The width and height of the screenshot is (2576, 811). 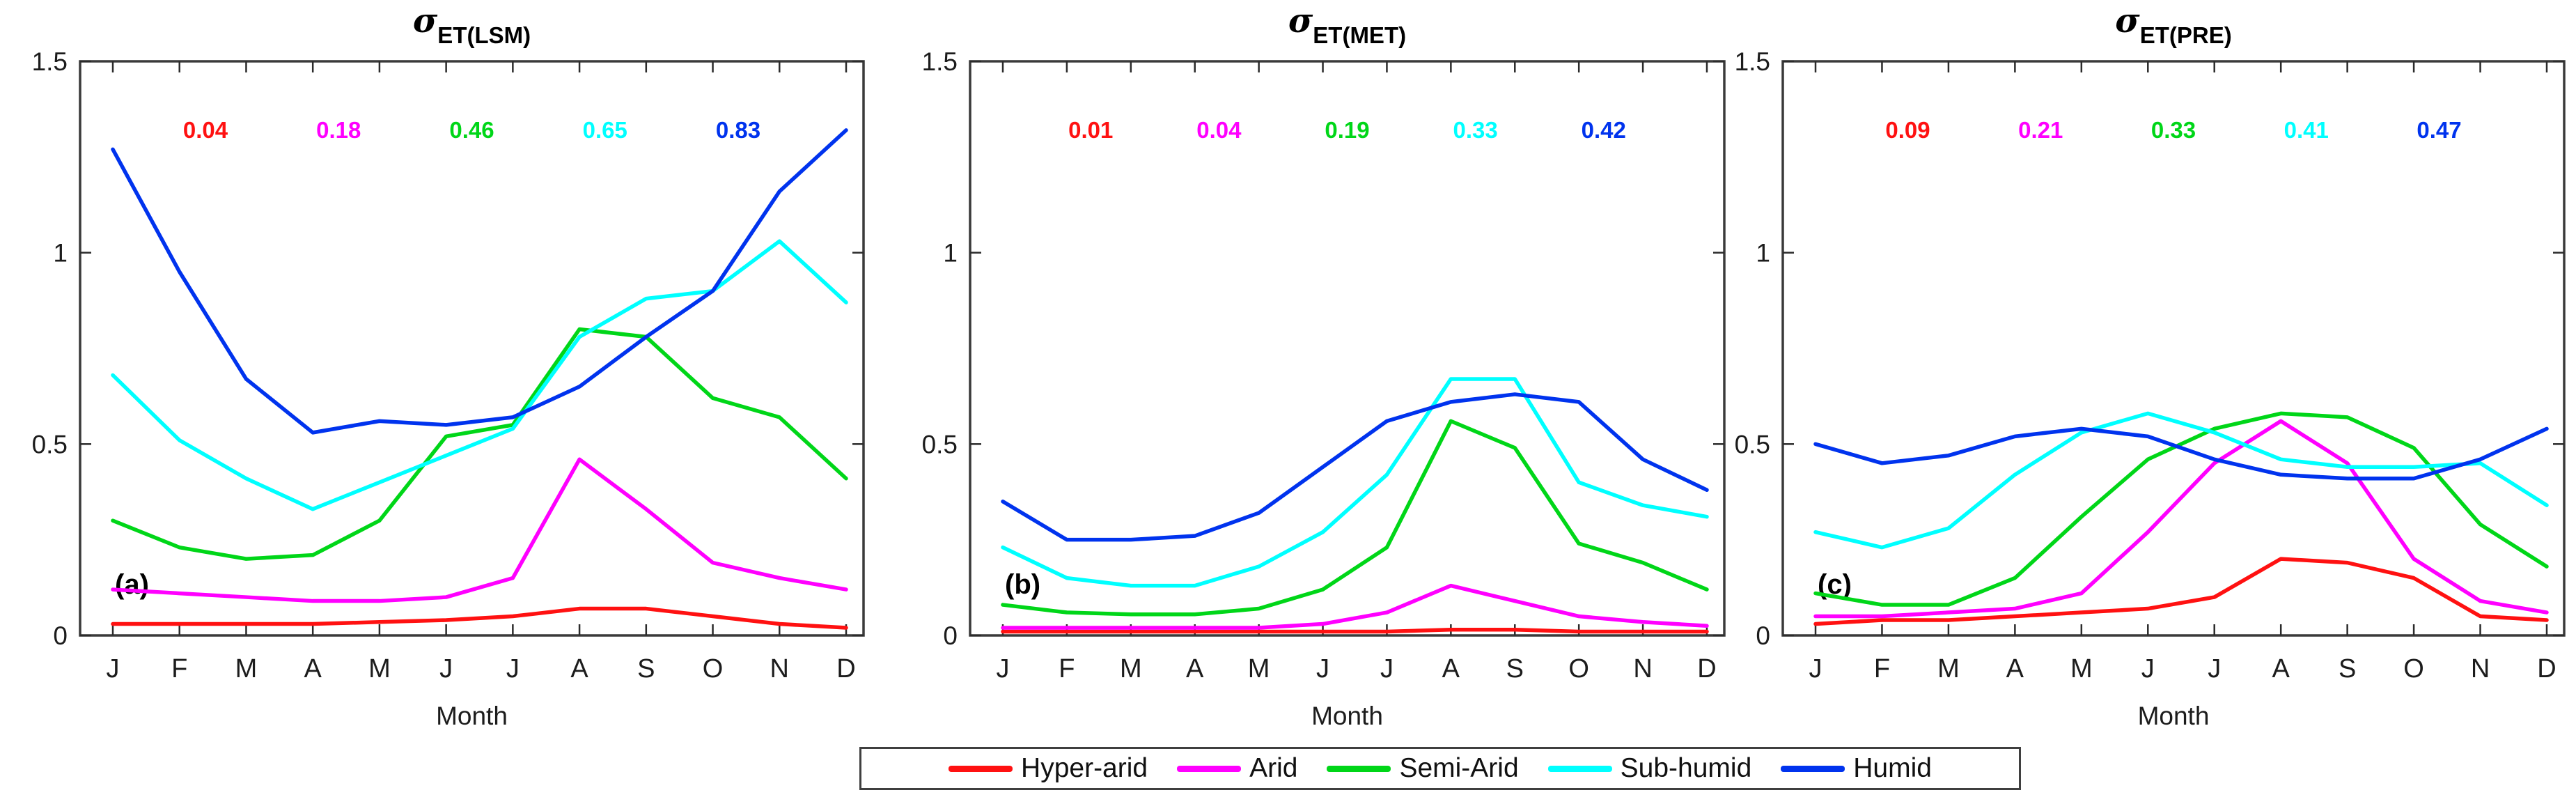 What do you see at coordinates (1022, 584) in the screenshot?
I see `panel-letter: (b)` at bounding box center [1022, 584].